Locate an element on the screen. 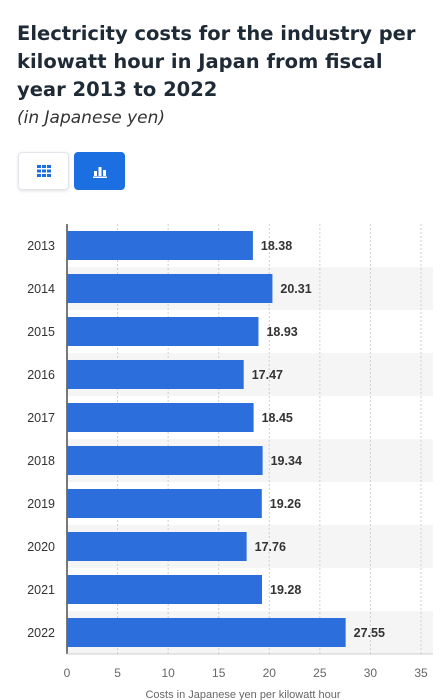 The image size is (444, 700). data-label: 20.31 is located at coordinates (295, 289).